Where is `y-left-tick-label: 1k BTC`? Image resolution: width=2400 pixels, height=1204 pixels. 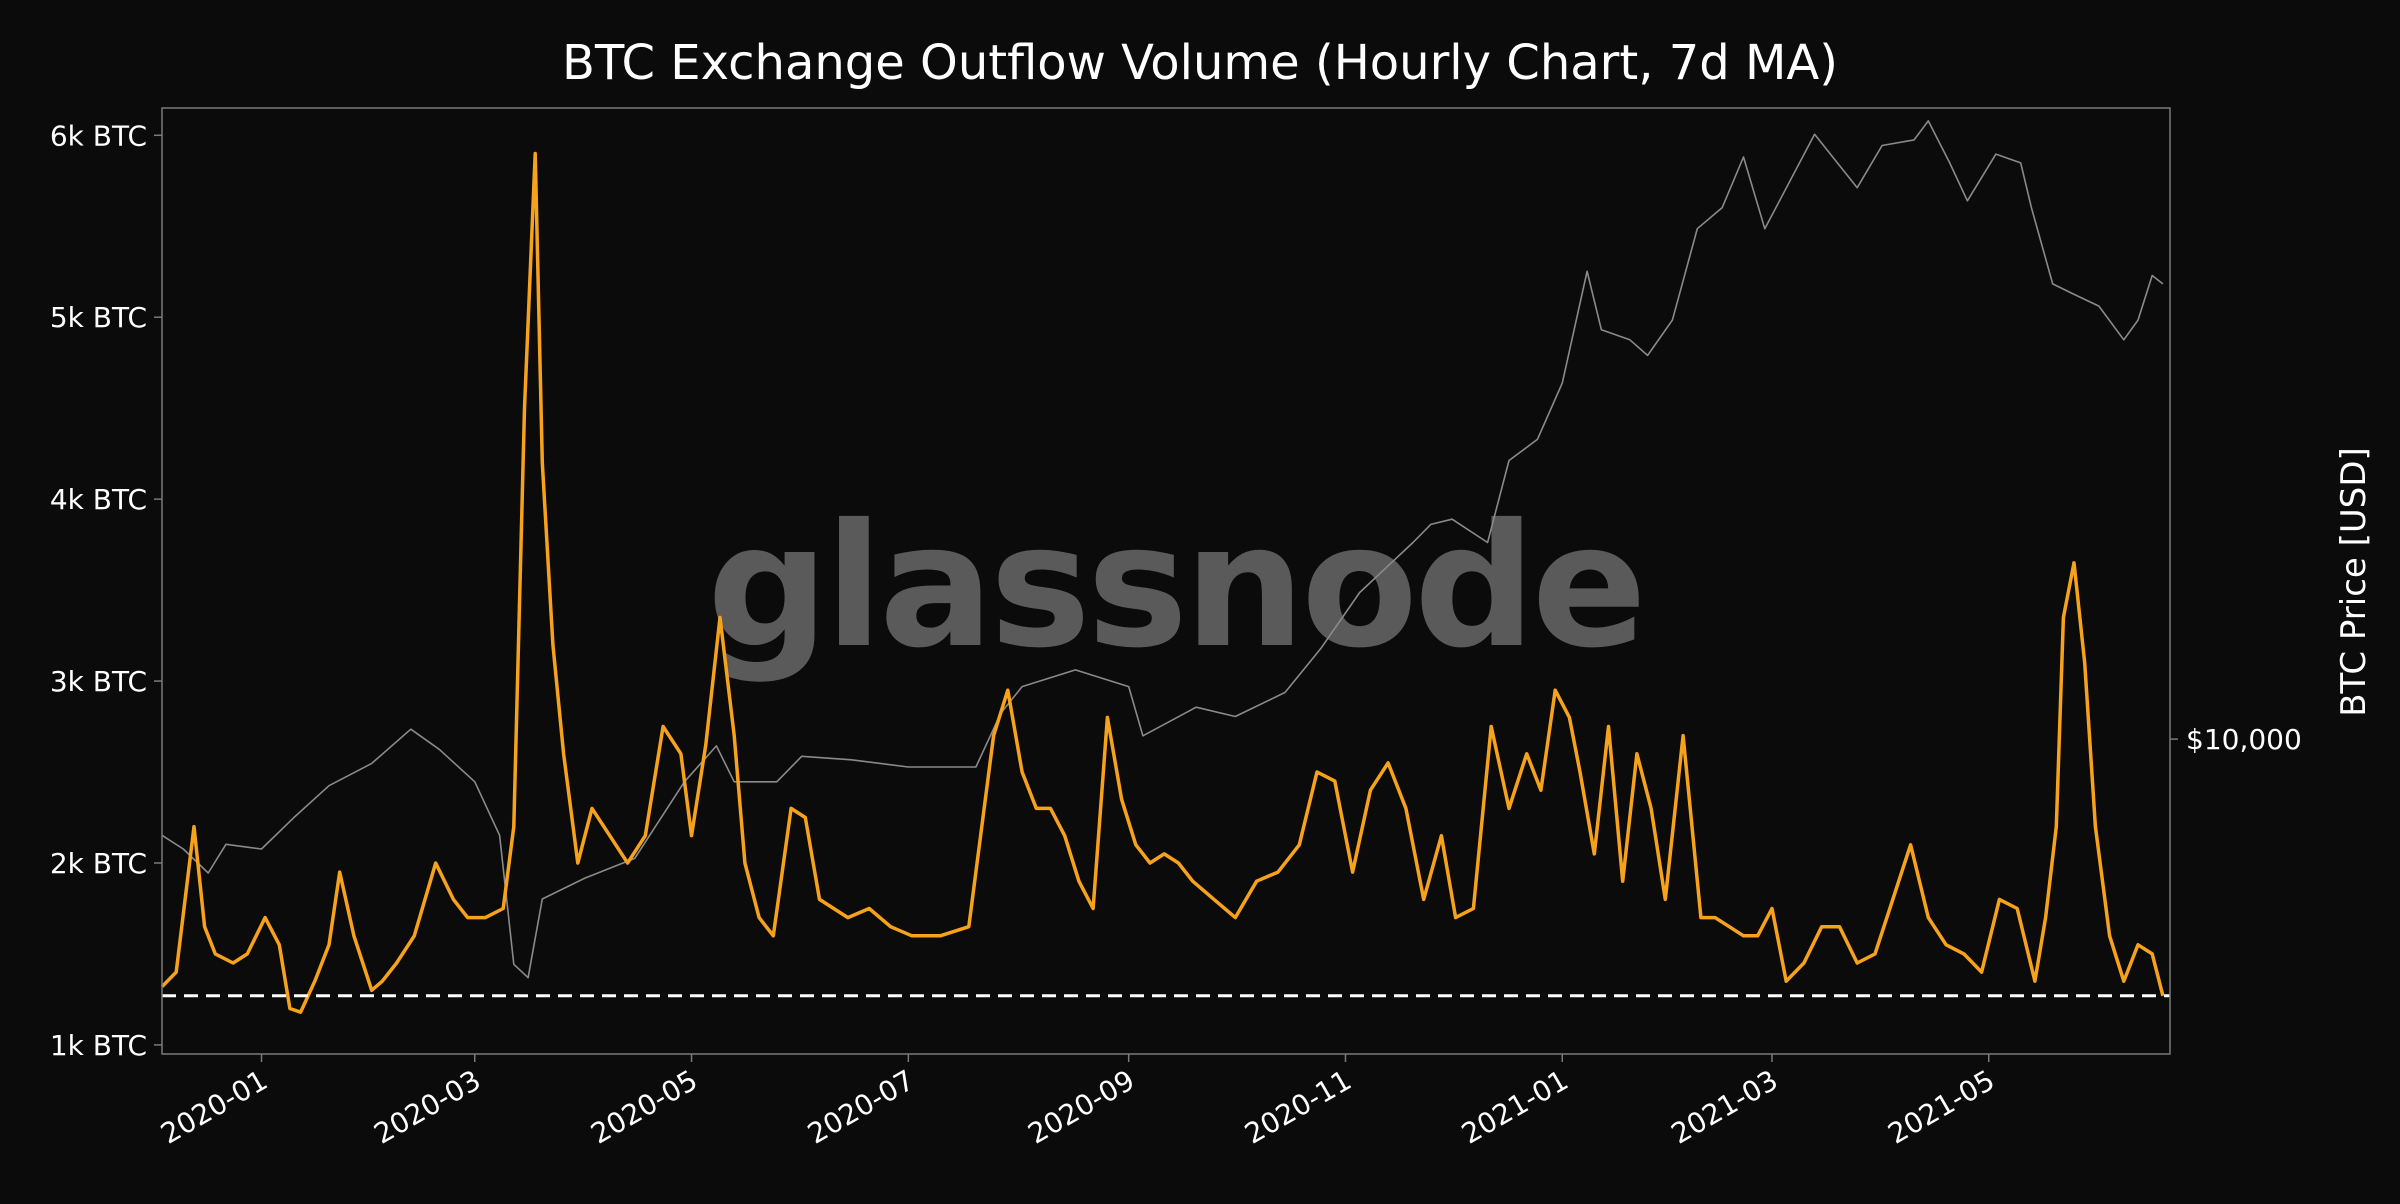 y-left-tick-label: 1k BTC is located at coordinates (98, 1045).